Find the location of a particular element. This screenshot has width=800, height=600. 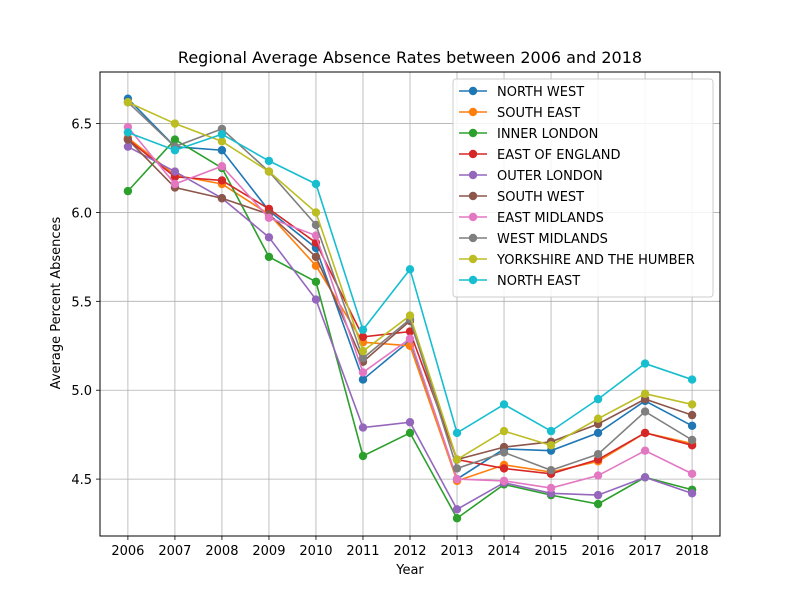

x-tick-label: 2011 is located at coordinates (362, 551).